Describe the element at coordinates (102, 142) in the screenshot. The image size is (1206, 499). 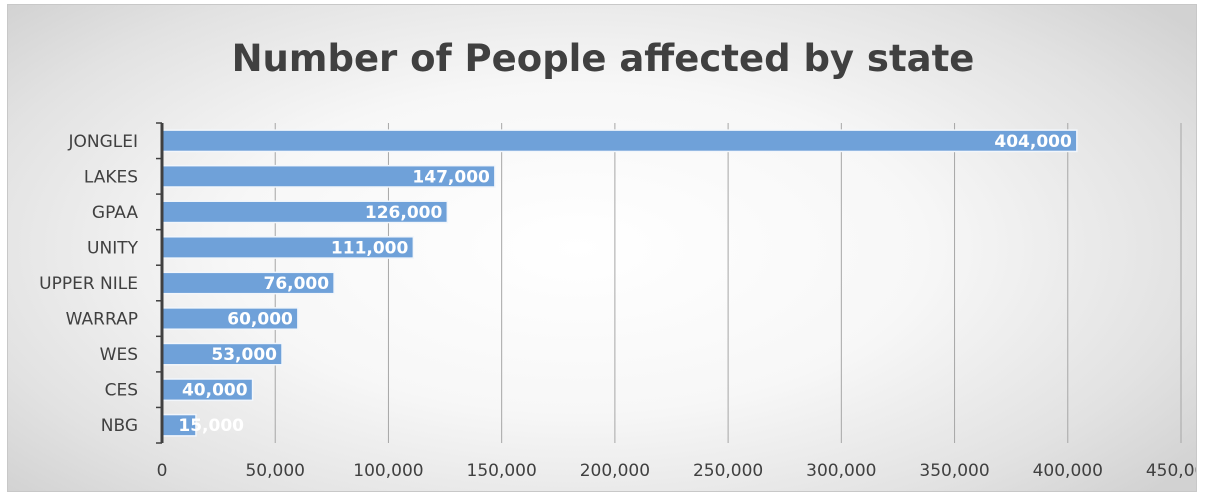
I see `category-label: JONGLEI` at that location.